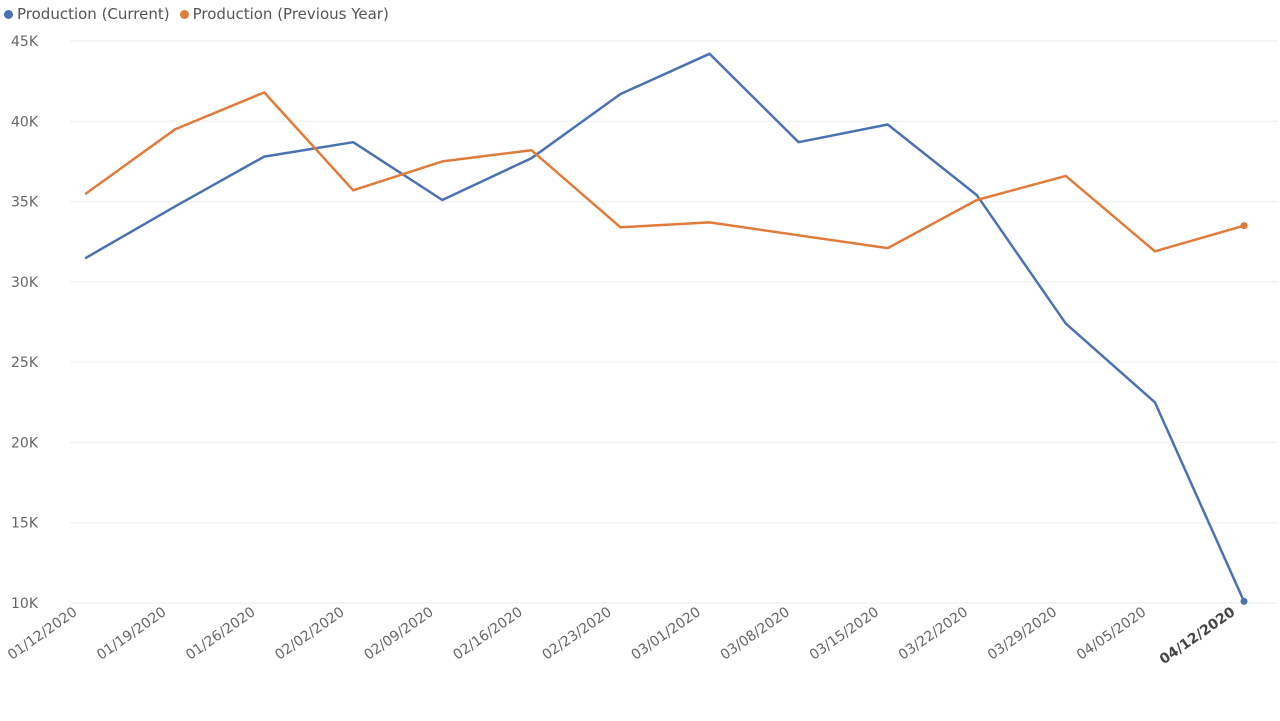 This screenshot has height=721, width=1280. What do you see at coordinates (309, 633) in the screenshot?
I see `x-tick-label: 02/02/2020` at bounding box center [309, 633].